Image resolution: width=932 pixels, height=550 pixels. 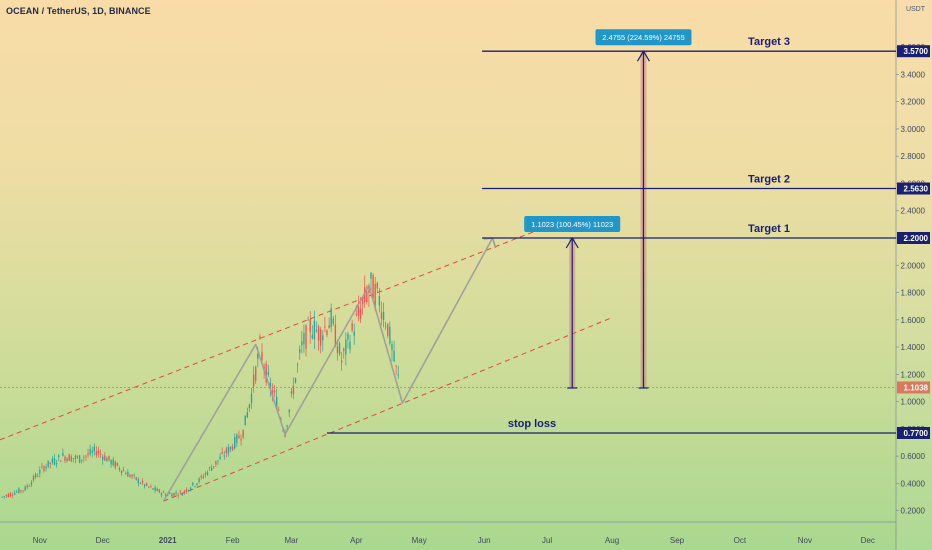 I want to click on y-tick-label: 0.4000, so click(x=913, y=483).